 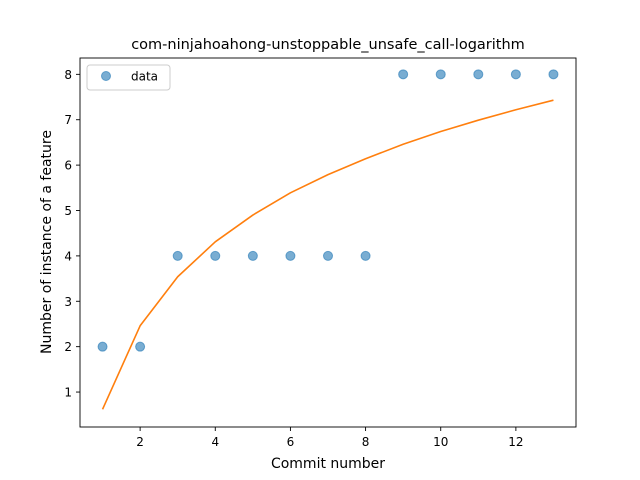 I want to click on y-axis-label: Number of instance of a feature, so click(x=47, y=242).